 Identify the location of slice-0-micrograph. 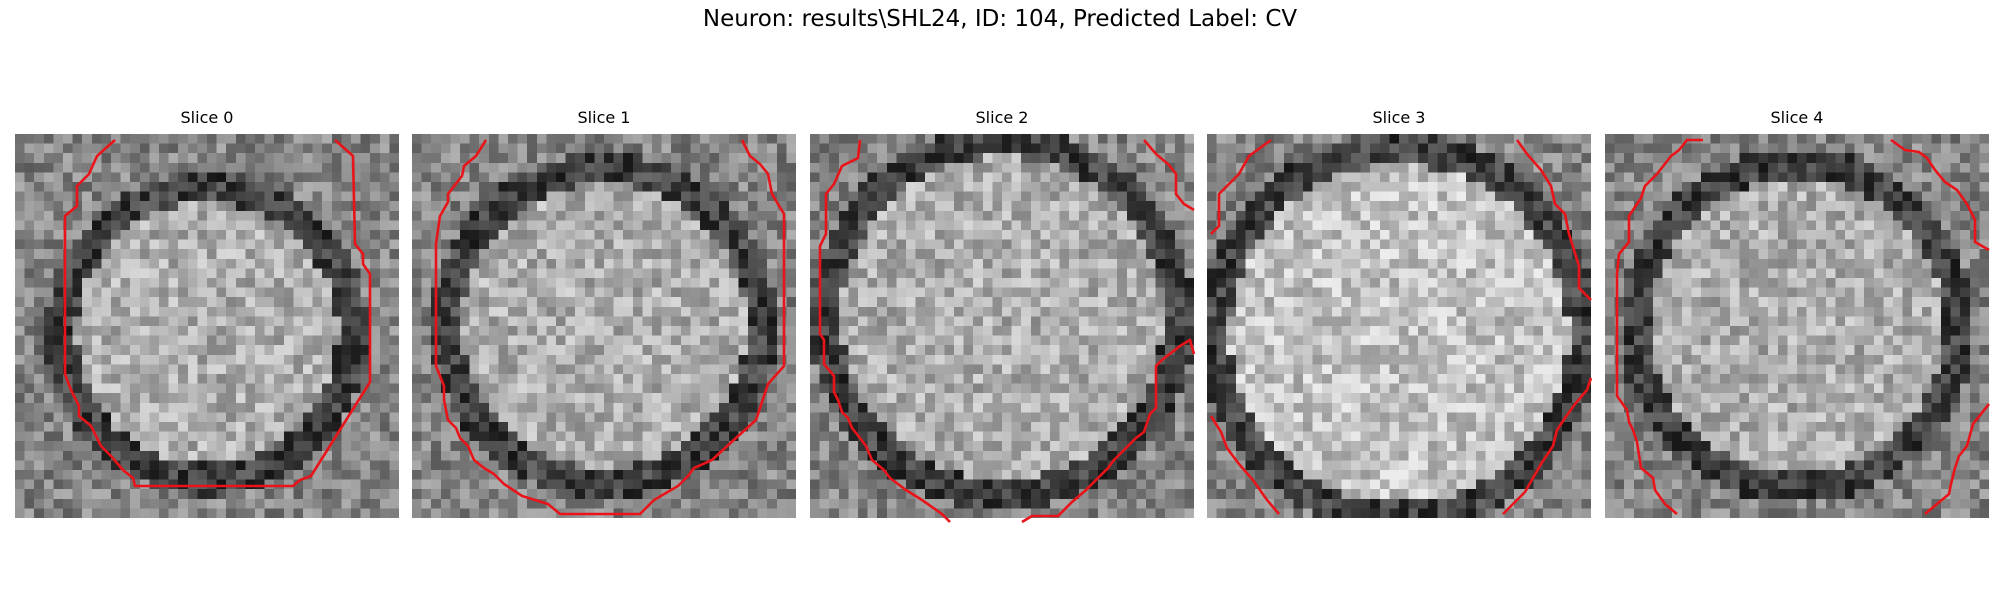
(207, 326).